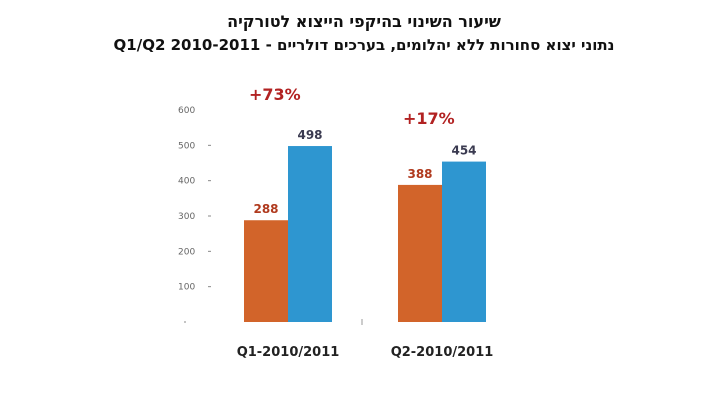 The height and width of the screenshot is (400, 728). Describe the element at coordinates (265, 209) in the screenshot. I see `bar-value-label: 288` at that location.